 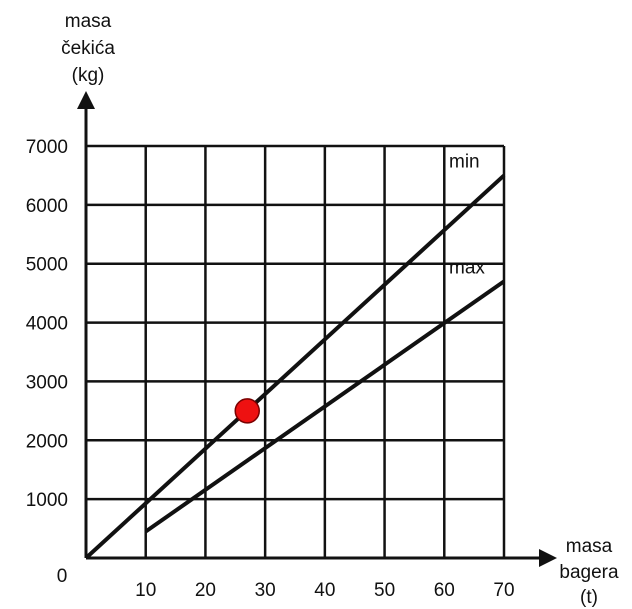 I want to click on y-tick-label-4000: 4000, so click(x=47, y=324).